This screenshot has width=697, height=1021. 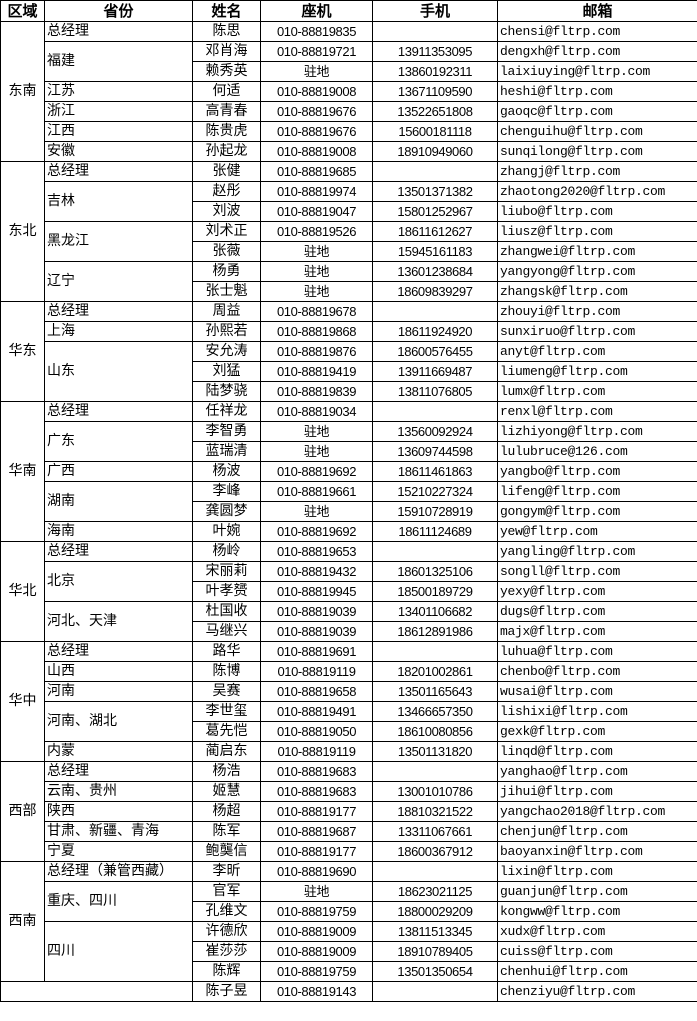 I want to click on header-landline: 座机, so click(x=316, y=11).